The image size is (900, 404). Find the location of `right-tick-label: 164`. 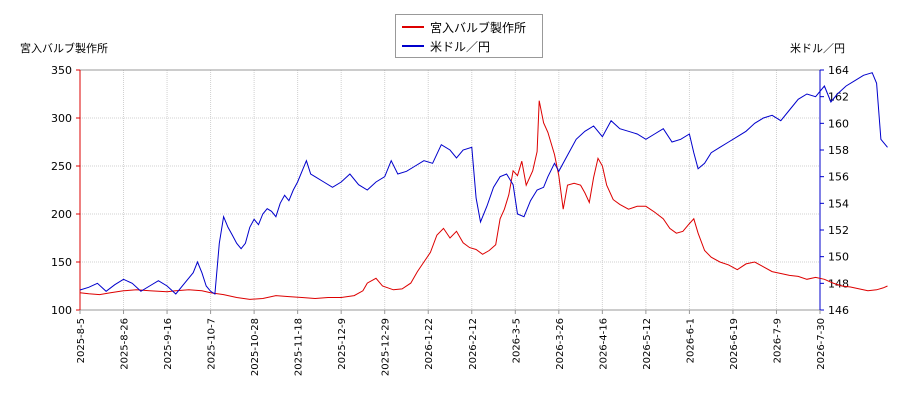

right-tick-label: 164 is located at coordinates (838, 70).